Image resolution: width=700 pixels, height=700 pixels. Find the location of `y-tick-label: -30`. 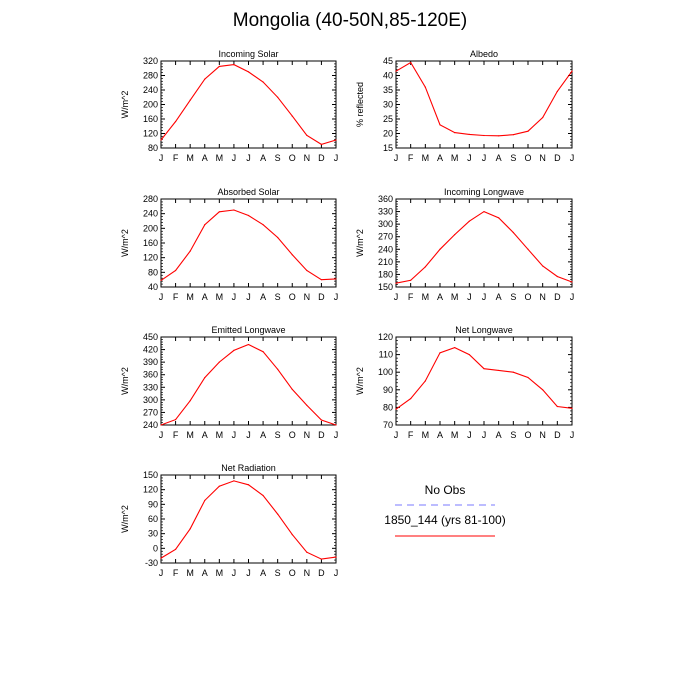

y-tick-label: -30 is located at coordinates (151, 563).